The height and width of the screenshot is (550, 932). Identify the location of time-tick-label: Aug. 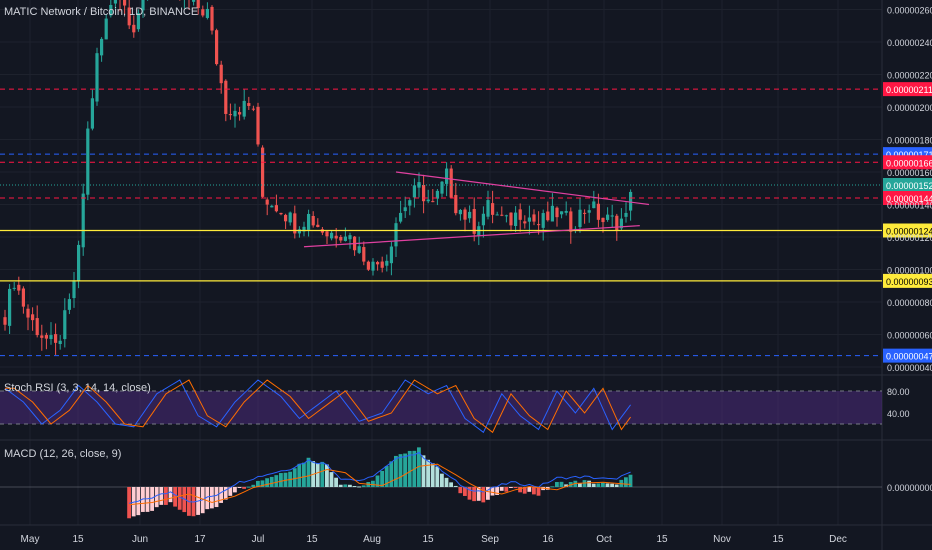
(372, 539).